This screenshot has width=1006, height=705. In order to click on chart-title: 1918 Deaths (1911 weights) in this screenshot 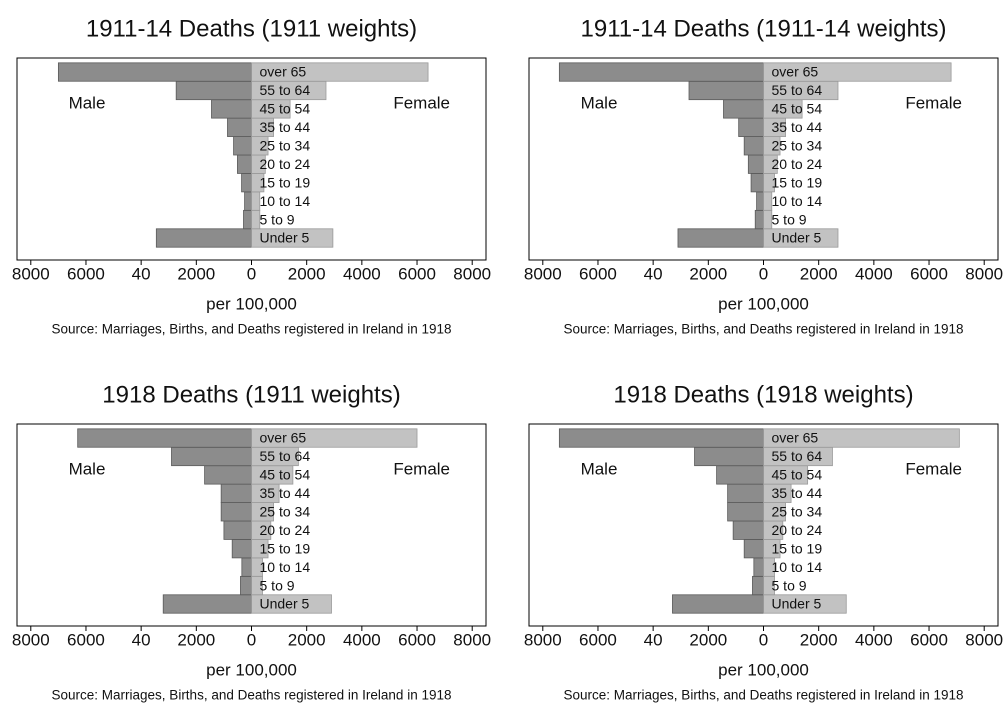, I will do `click(251, 394)`.